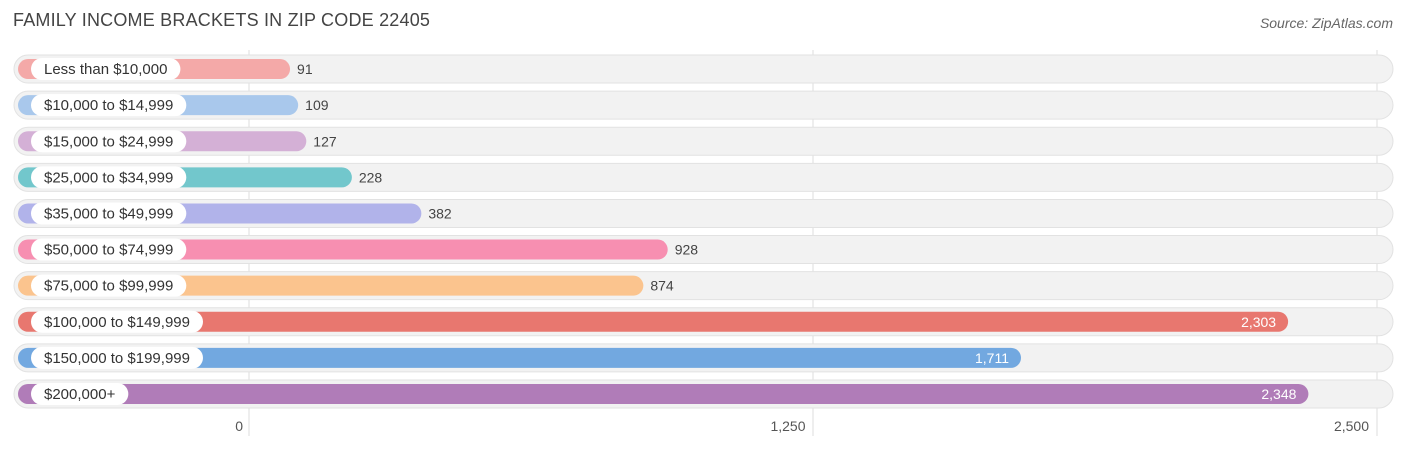  I want to click on tick-label: 2,500, so click(1351, 426).